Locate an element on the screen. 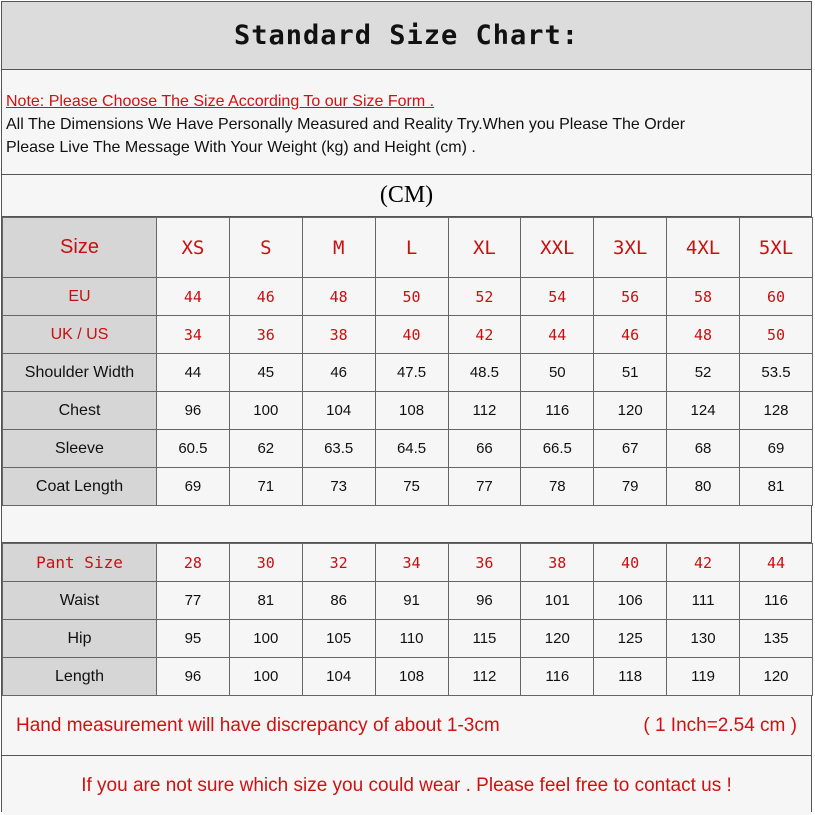  spacer-row is located at coordinates (406, 524).